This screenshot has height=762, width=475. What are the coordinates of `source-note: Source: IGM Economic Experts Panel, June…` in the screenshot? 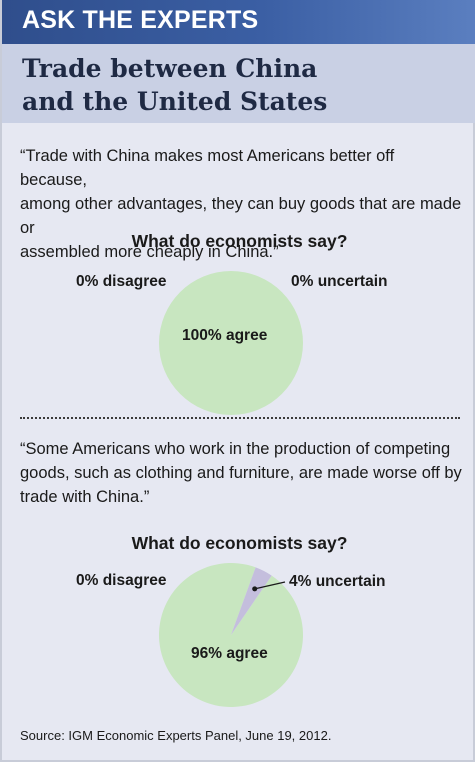 It's located at (176, 735).